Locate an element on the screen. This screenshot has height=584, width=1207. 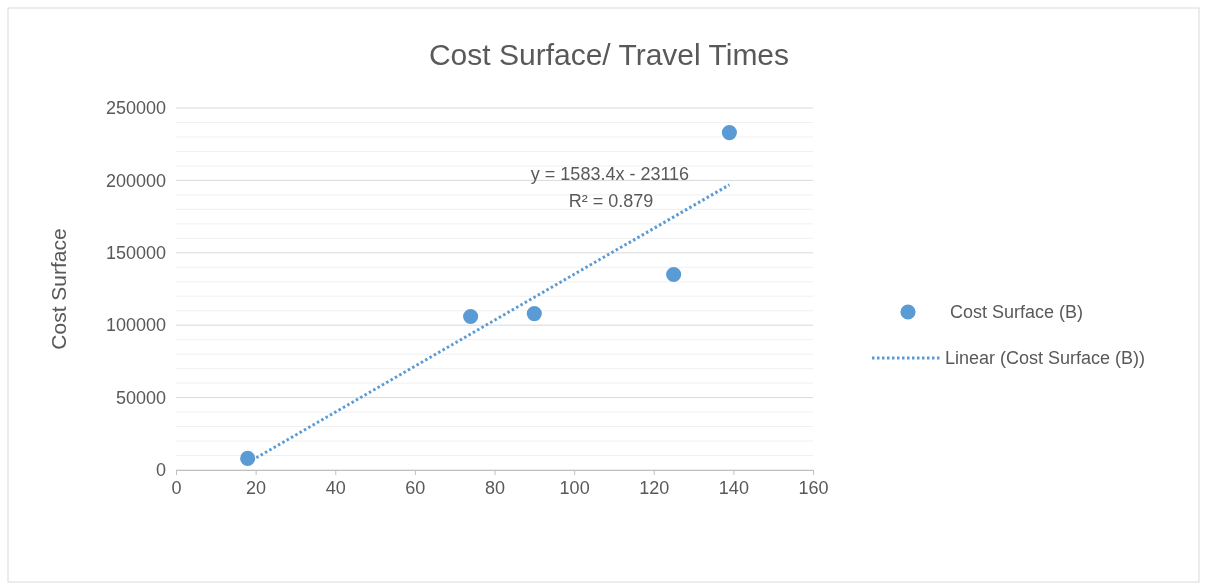
y-tick-label: 150000 is located at coordinates (135, 253).